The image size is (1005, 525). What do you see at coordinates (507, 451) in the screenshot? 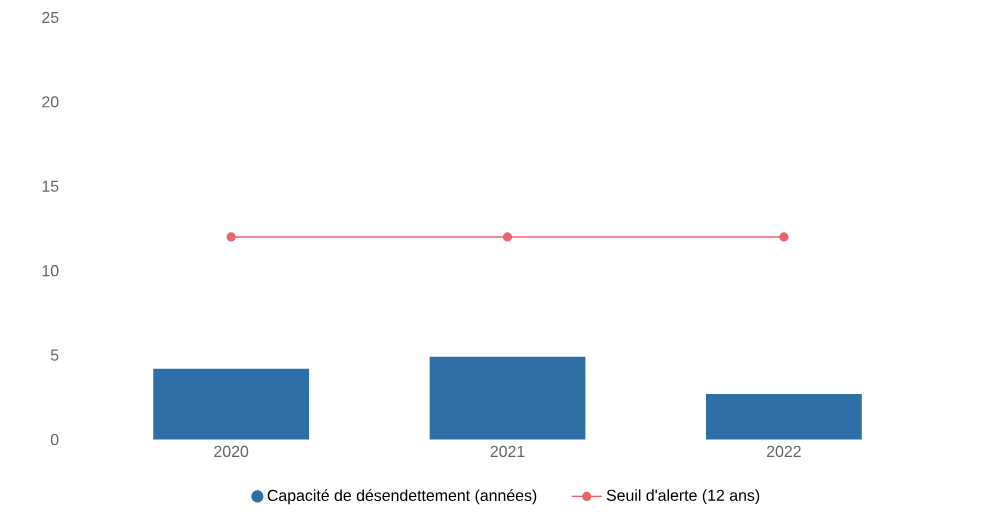
I see `x-tick-label: 2021` at bounding box center [507, 451].